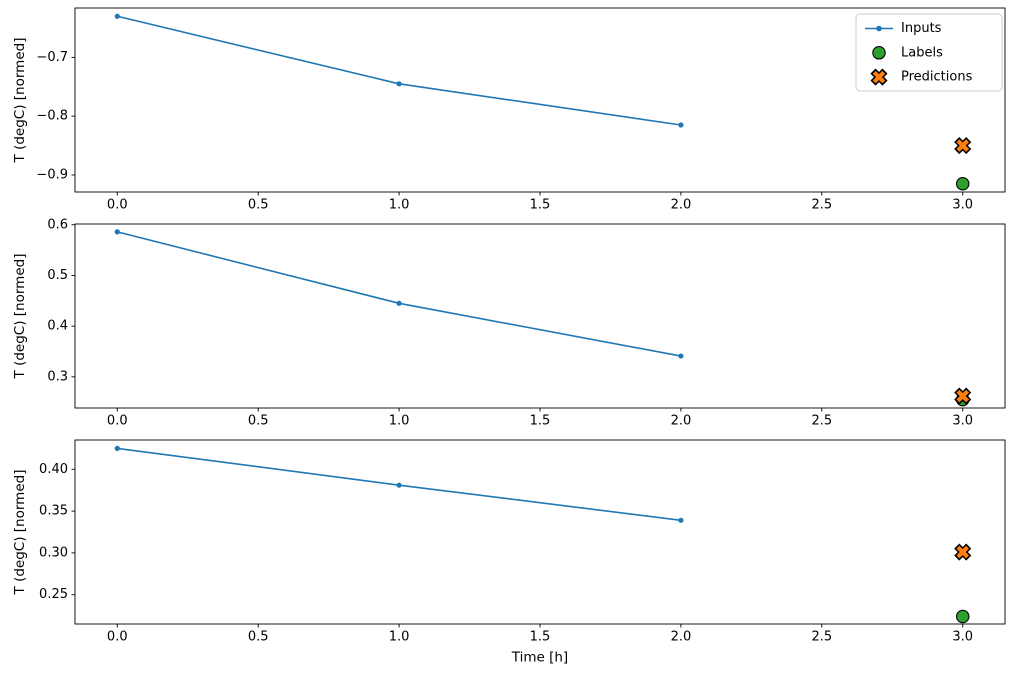 Image resolution: width=1012 pixels, height=683 pixels. Describe the element at coordinates (57, 326) in the screenshot. I see `y-tick-label: 0.4` at that location.